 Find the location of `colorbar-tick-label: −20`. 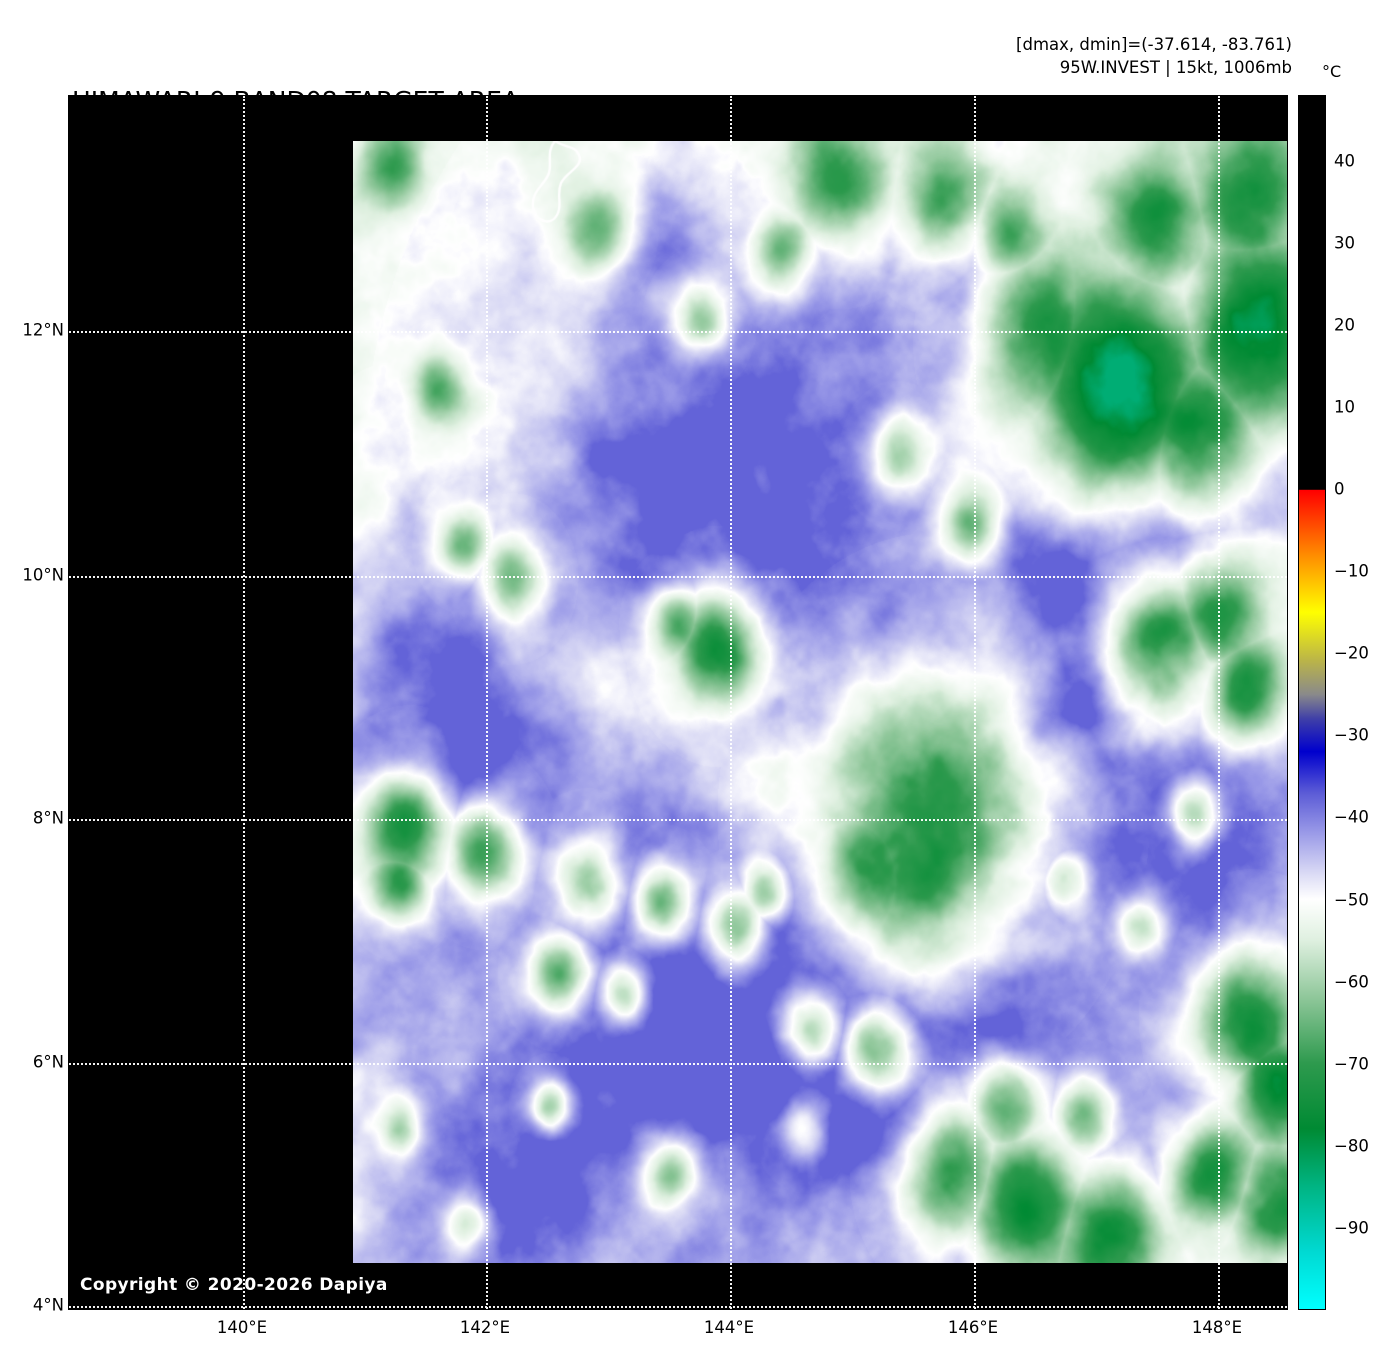

colorbar-tick-label: −20 is located at coordinates (1351, 653).